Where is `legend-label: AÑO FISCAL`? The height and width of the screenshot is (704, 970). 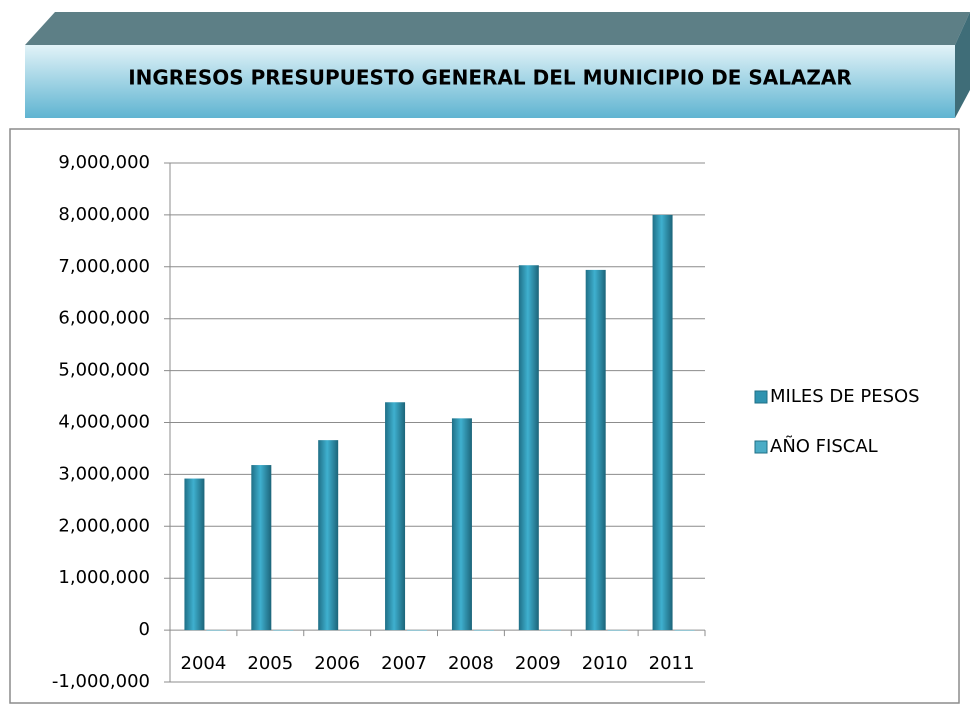 legend-label: AÑO FISCAL is located at coordinates (824, 446).